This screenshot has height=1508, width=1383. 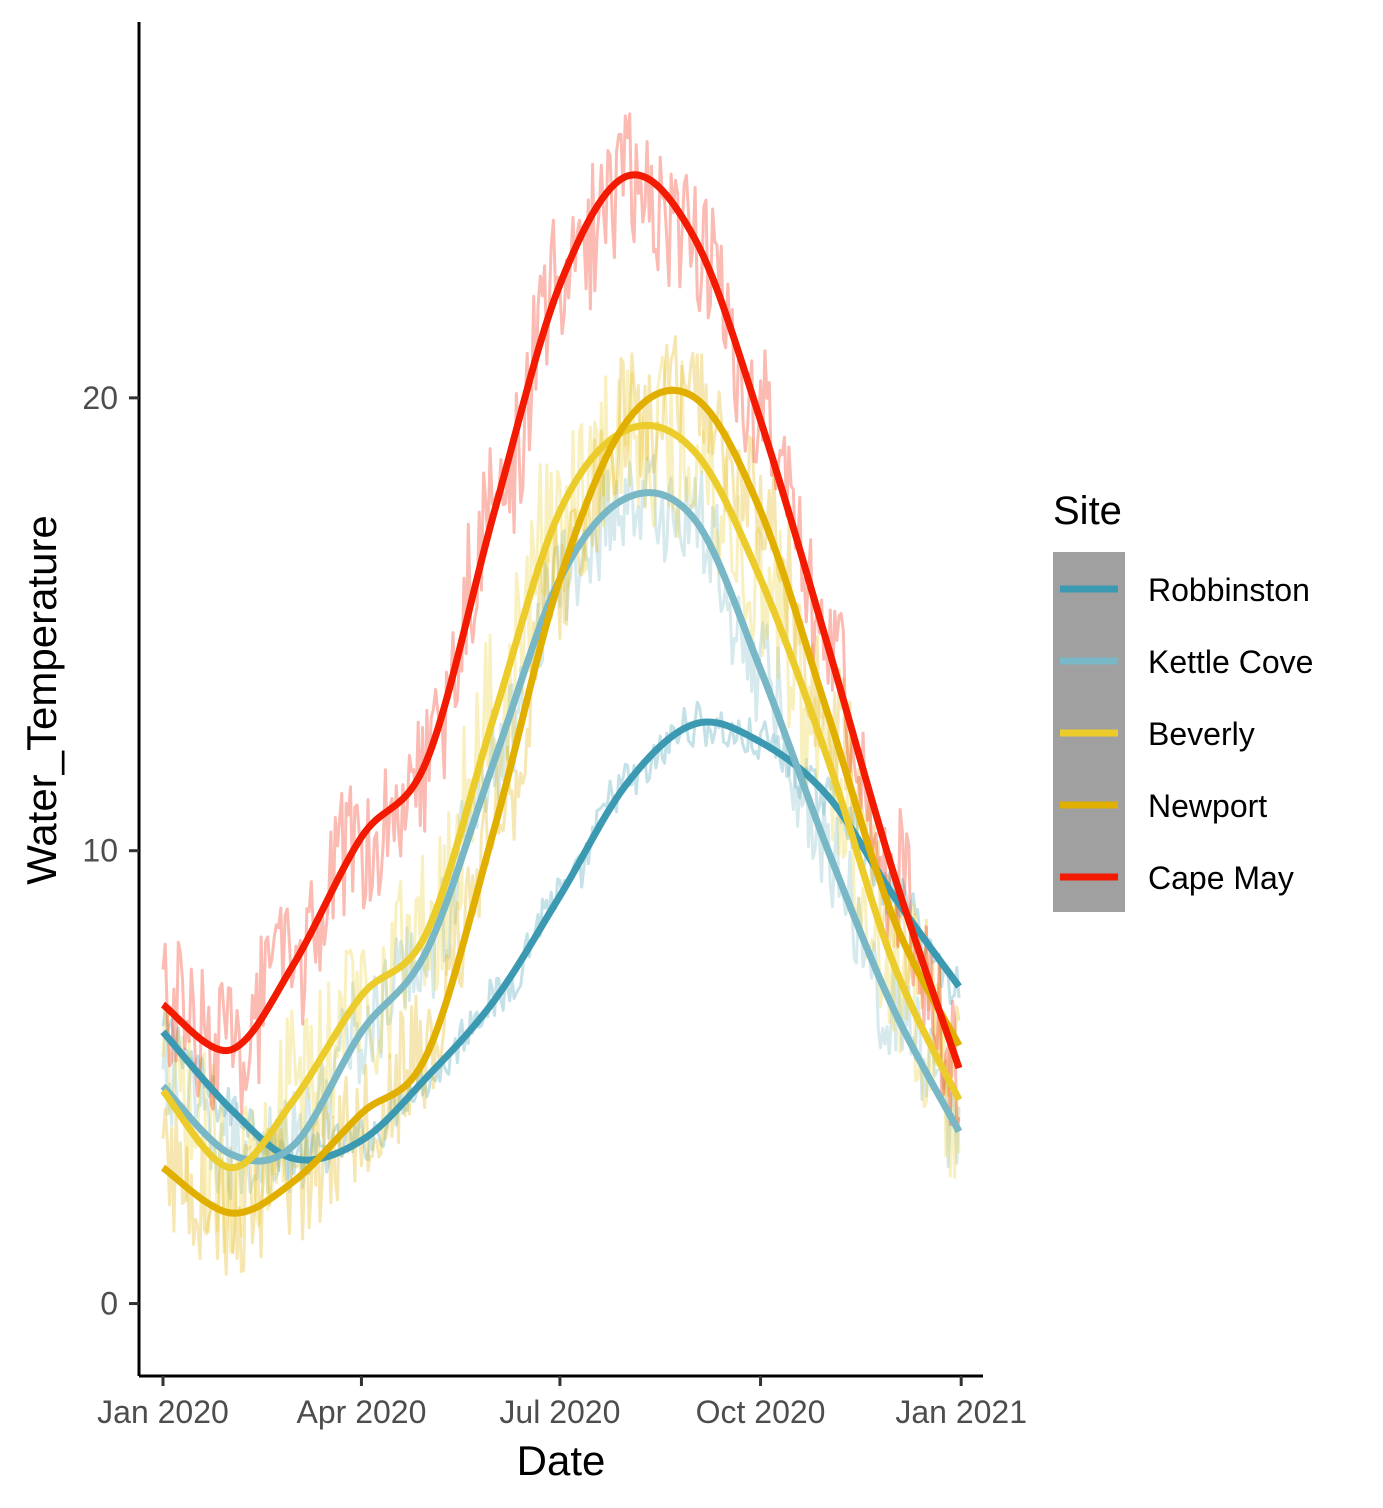 What do you see at coordinates (41, 700) in the screenshot?
I see `y-axis-title: Water_Temperature` at bounding box center [41, 700].